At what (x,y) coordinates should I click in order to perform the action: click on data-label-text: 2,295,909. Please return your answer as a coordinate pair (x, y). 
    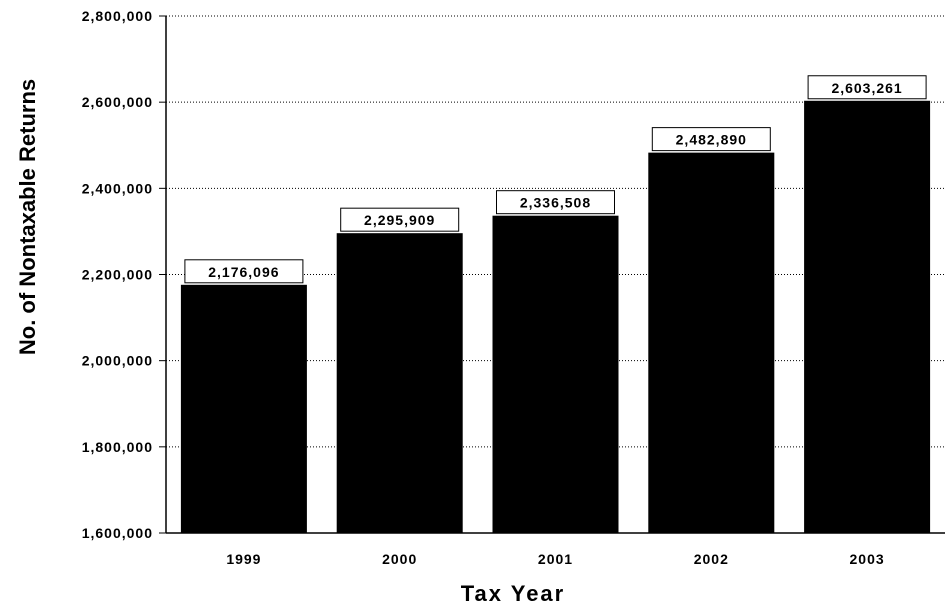
    Looking at the image, I should click on (399, 220).